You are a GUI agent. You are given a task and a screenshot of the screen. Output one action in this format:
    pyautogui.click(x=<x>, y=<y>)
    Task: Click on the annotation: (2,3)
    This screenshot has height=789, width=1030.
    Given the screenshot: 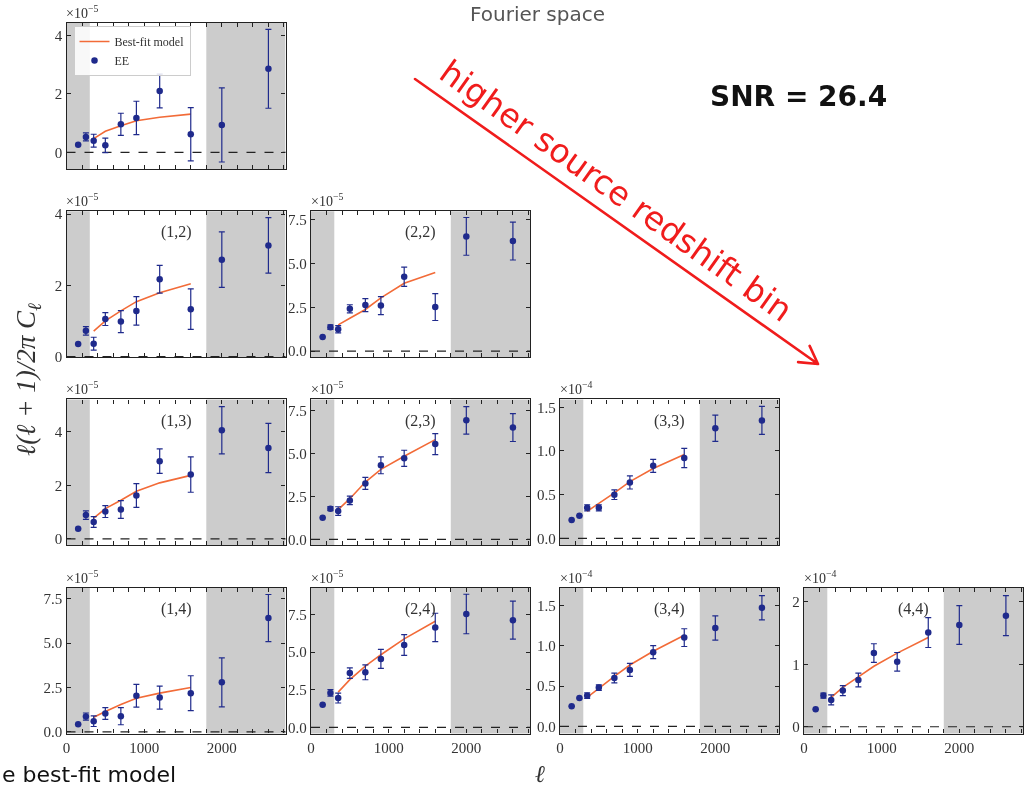 What is the action you would take?
    pyautogui.click(x=420, y=421)
    